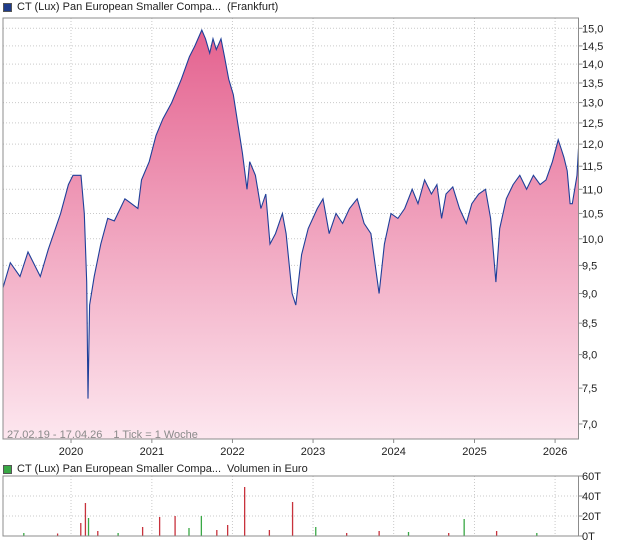  What do you see at coordinates (555, 452) in the screenshot?
I see `price-x-tick-label: 2026` at bounding box center [555, 452].